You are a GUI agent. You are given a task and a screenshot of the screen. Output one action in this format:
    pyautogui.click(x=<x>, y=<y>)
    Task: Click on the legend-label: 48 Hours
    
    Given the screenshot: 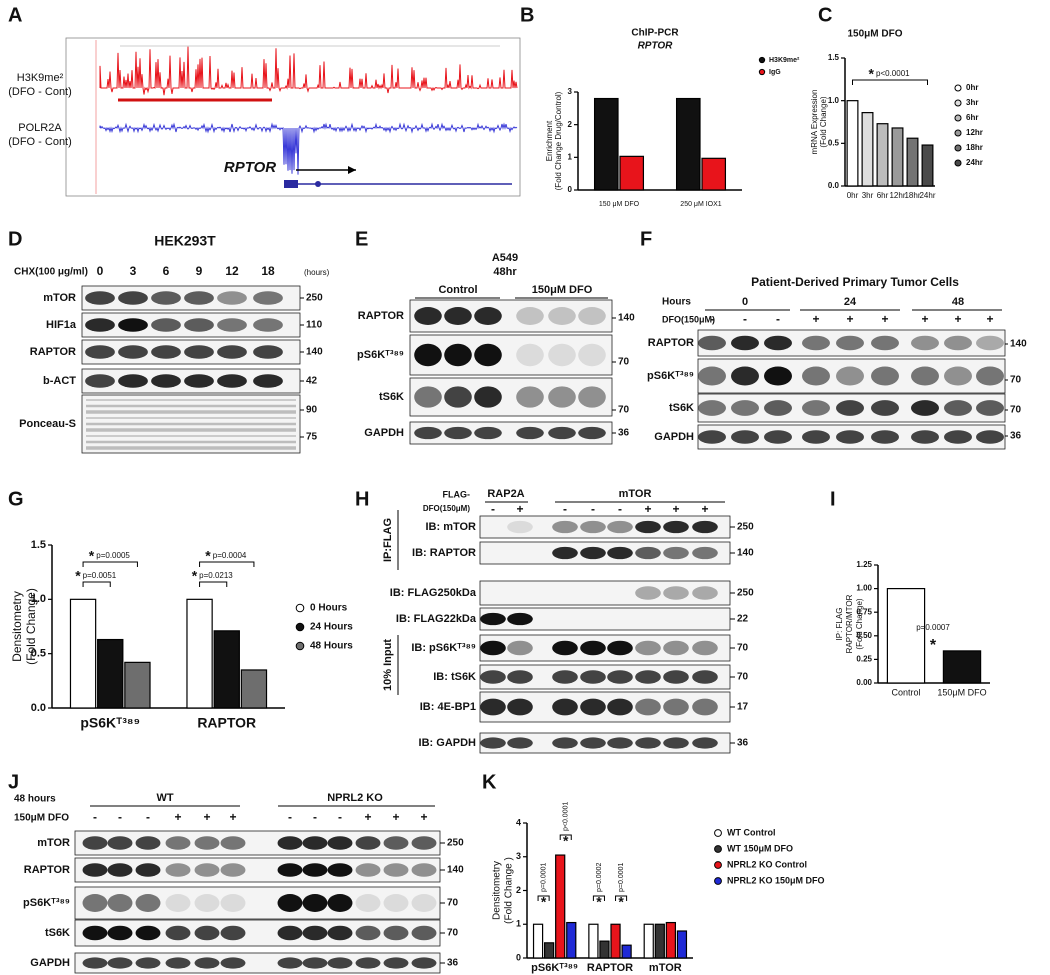 What is the action you would take?
    pyautogui.click(x=331, y=646)
    